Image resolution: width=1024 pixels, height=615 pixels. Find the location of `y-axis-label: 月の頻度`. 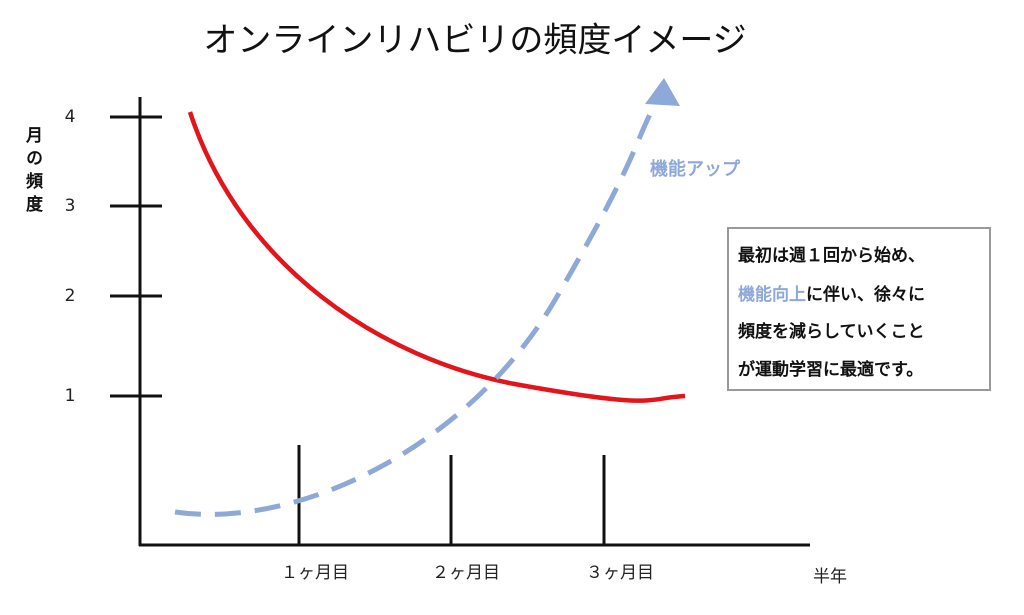

y-axis-label: 月の頻度 is located at coordinates (33, 172).